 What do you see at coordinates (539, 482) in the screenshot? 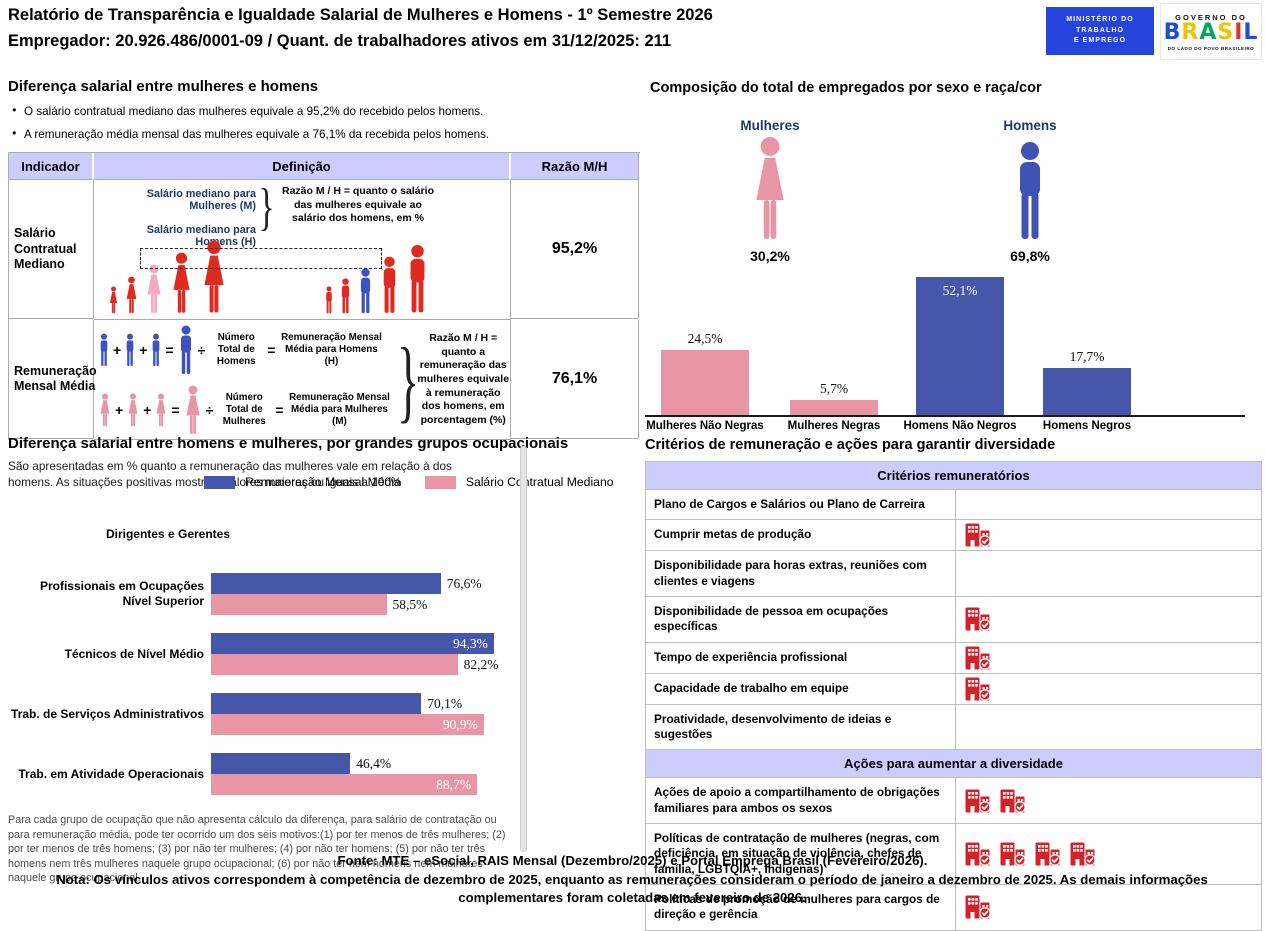
I see `legend-label-salario: Salário Contratual Mediano` at bounding box center [539, 482].